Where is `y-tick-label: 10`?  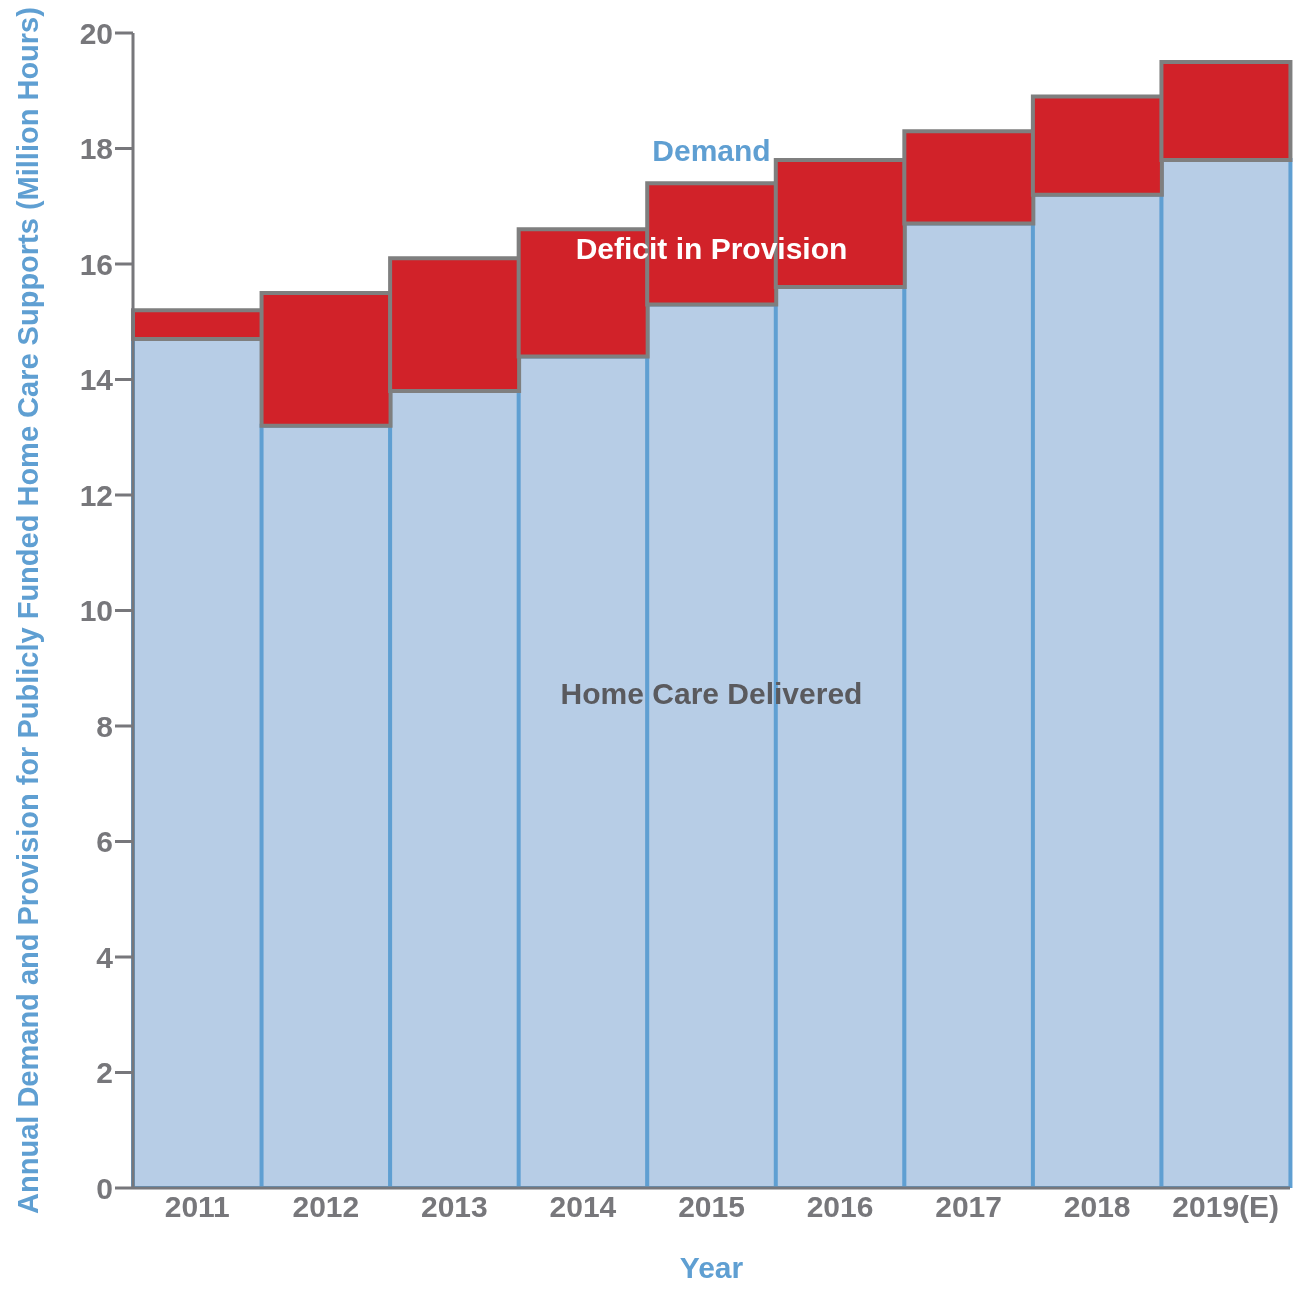
y-tick-label: 10 is located at coordinates (96, 611).